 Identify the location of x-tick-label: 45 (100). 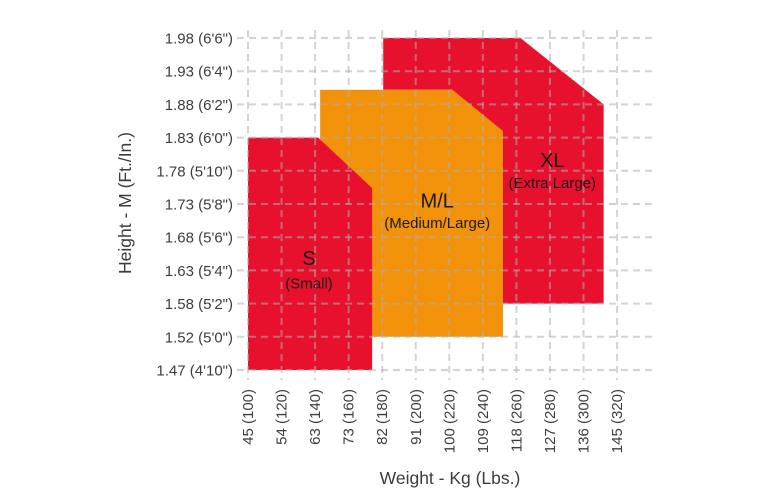
(248, 417).